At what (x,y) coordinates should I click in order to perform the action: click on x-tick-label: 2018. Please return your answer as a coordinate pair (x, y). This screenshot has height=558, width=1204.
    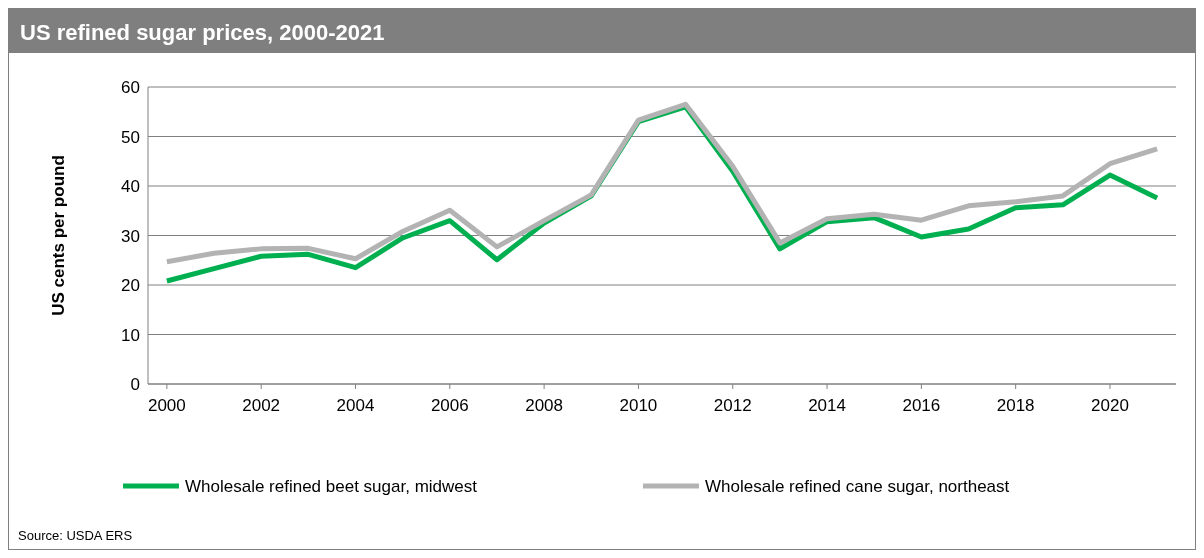
    Looking at the image, I should click on (1015, 405).